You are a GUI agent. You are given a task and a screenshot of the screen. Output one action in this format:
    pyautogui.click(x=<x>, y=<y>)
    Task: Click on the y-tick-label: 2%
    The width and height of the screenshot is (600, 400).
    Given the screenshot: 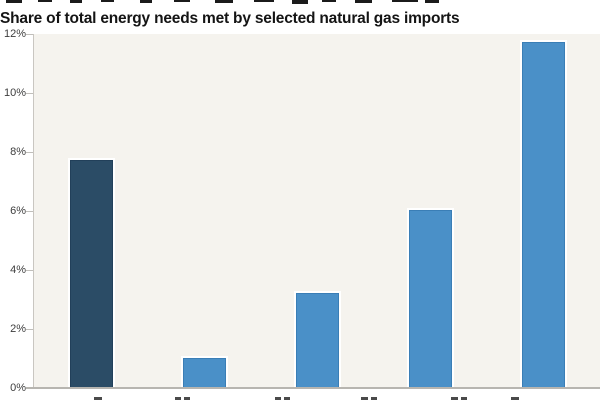 What is the action you would take?
    pyautogui.click(x=18, y=329)
    